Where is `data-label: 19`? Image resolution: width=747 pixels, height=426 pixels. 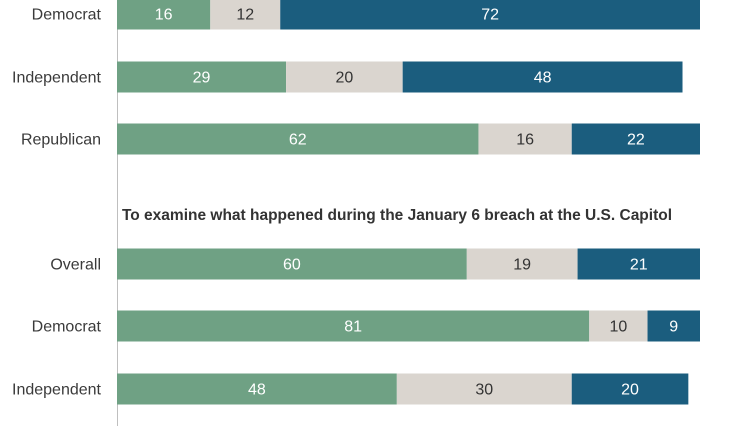
data-label: 19 is located at coordinates (522, 265).